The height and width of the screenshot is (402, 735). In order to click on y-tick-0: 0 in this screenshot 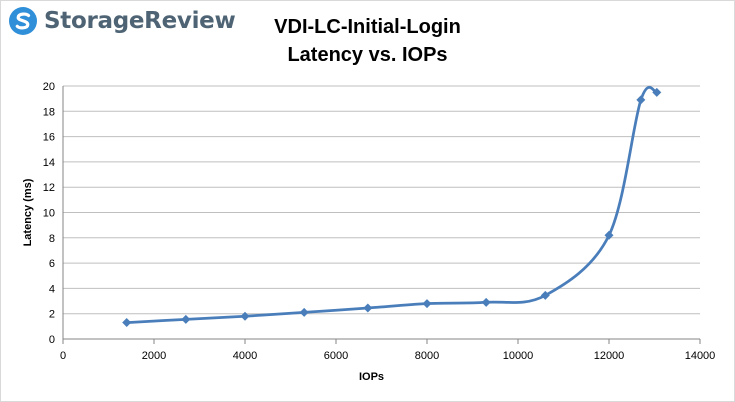, I will do `click(52, 340)`.